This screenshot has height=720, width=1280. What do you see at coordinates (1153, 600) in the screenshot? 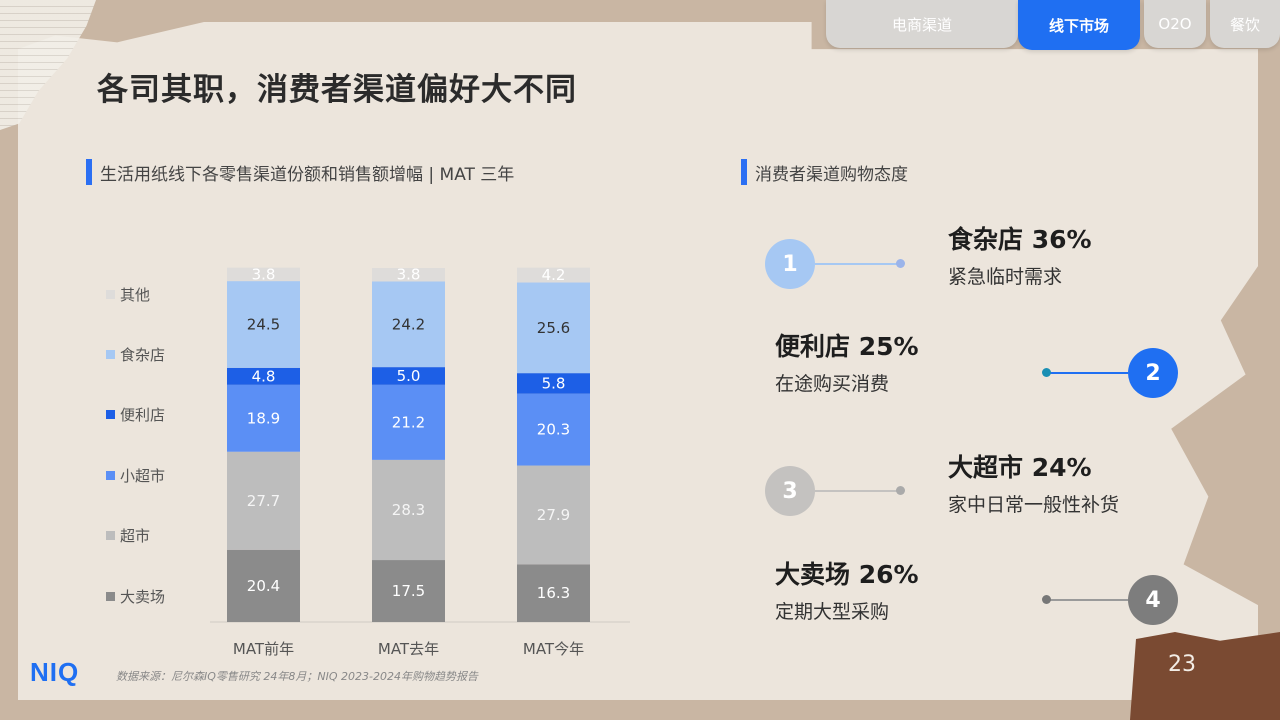
I see `attitude-number-badge: 4` at bounding box center [1153, 600].